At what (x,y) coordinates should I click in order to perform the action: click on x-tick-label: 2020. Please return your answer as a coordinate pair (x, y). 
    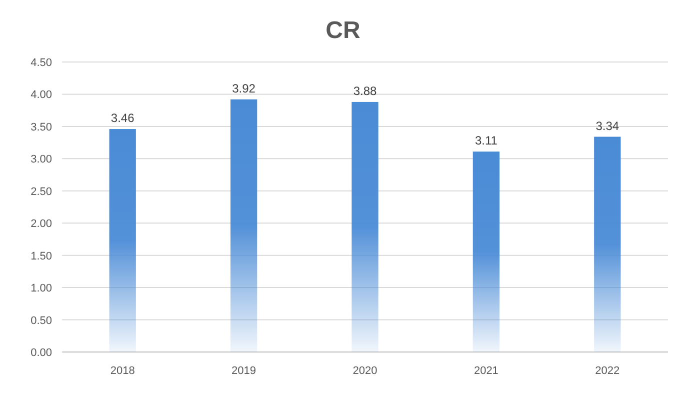
    Looking at the image, I should click on (365, 371).